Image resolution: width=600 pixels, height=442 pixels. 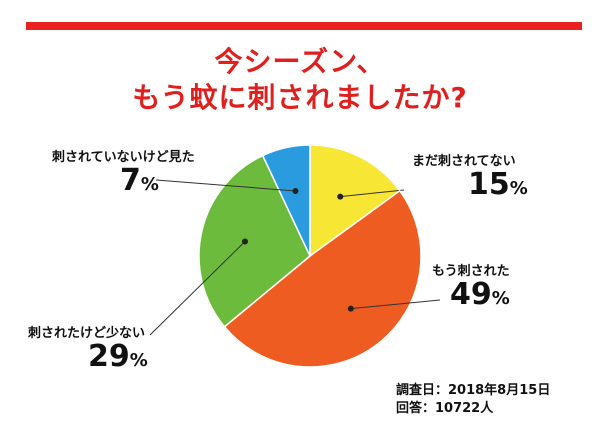 I want to click on label-not-bitten-name: まだ刺されてない, so click(x=464, y=161).